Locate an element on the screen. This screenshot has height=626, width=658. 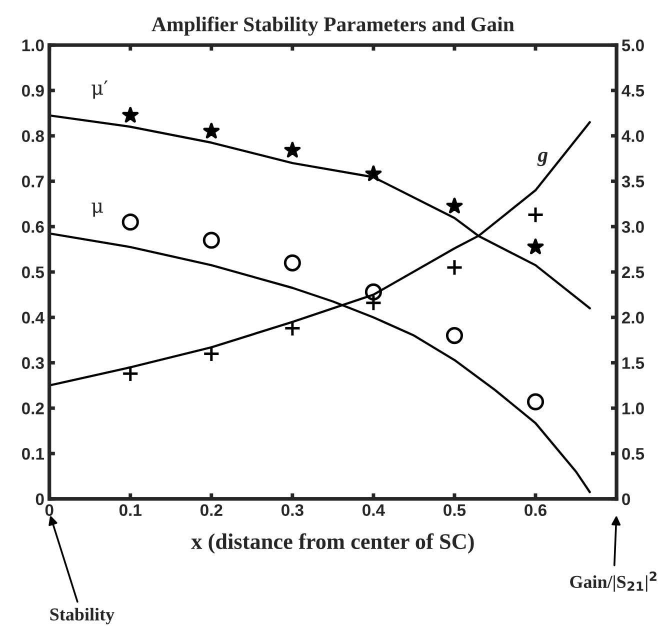
x-tick-label: 0.6 is located at coordinates (535, 510).